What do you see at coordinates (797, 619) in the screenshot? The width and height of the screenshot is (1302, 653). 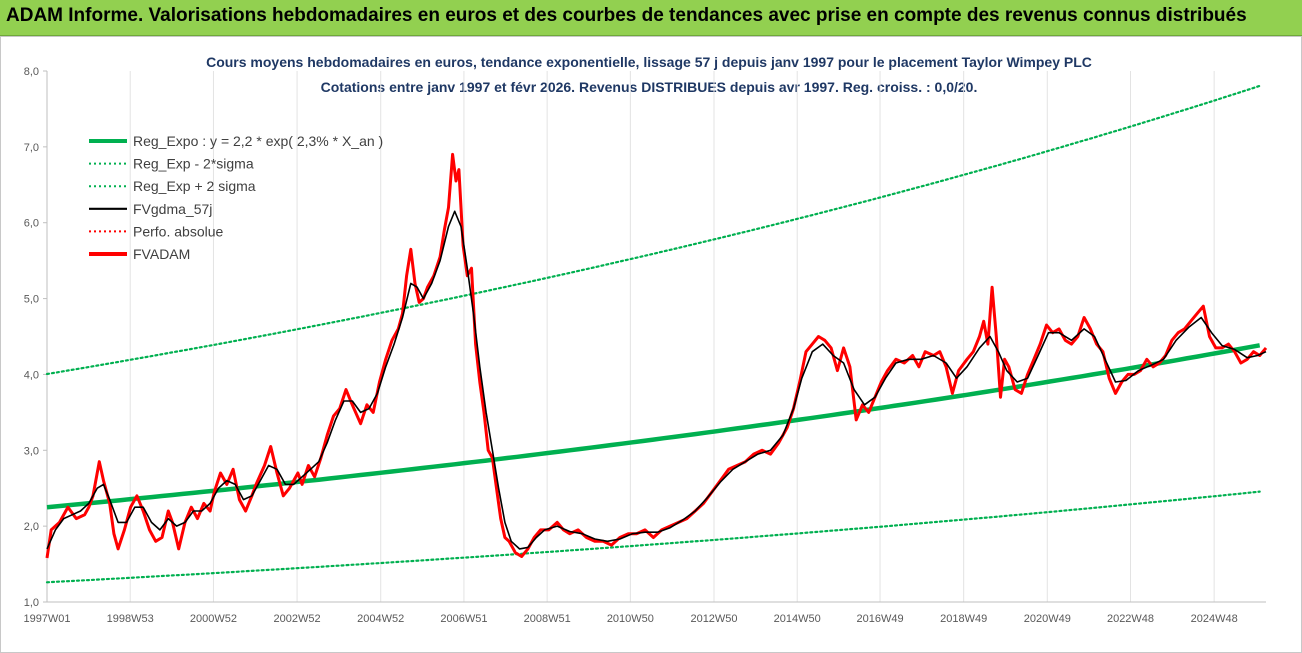 I see `x-tick-label: 2014W50` at bounding box center [797, 619].